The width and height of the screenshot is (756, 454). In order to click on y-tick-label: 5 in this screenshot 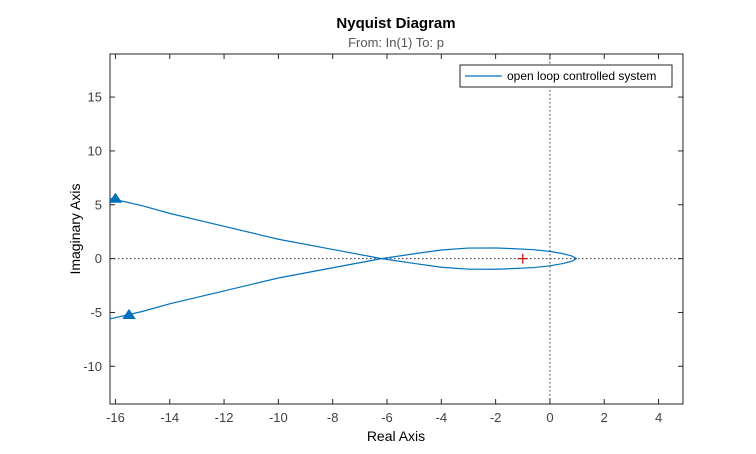, I will do `click(98, 204)`.